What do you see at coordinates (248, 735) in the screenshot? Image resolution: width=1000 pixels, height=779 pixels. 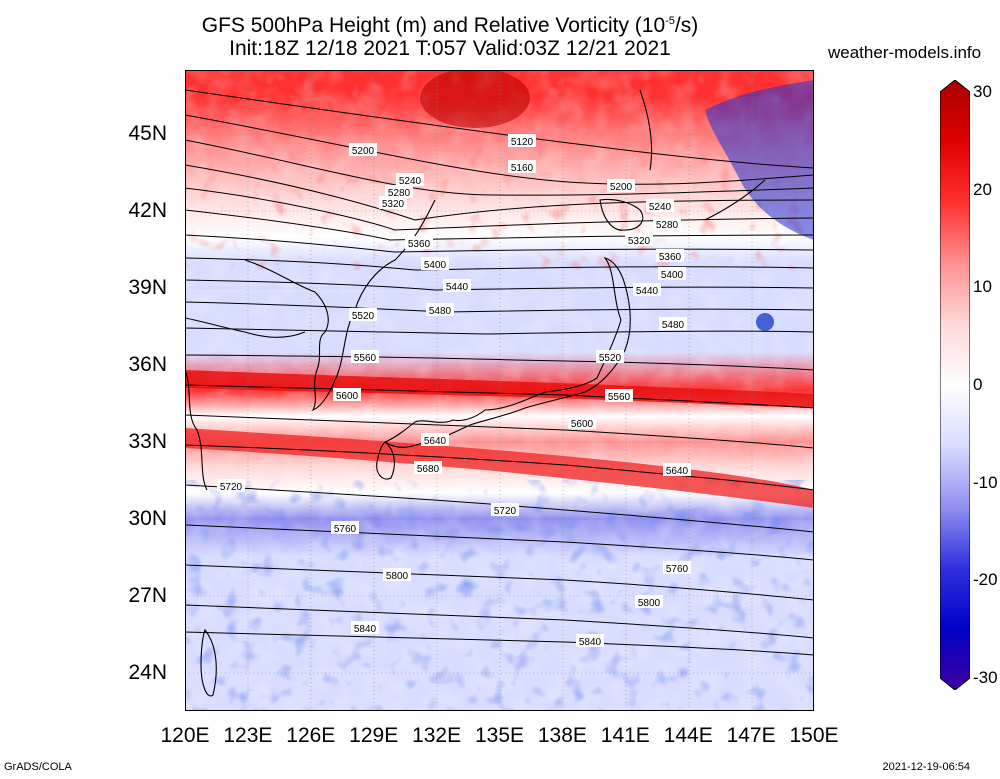 I see `longitude-tick-label: 123E` at bounding box center [248, 735].